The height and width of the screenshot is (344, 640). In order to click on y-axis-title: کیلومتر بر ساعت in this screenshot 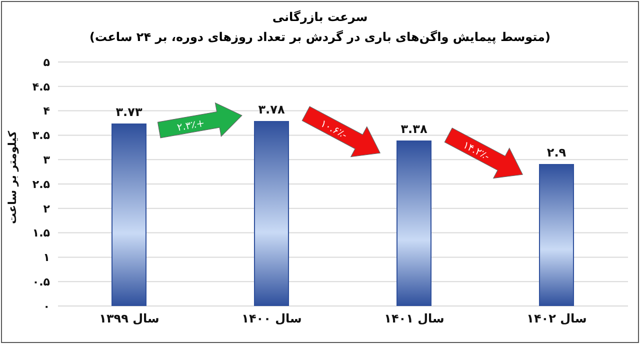, I will do `click(12, 177)`.